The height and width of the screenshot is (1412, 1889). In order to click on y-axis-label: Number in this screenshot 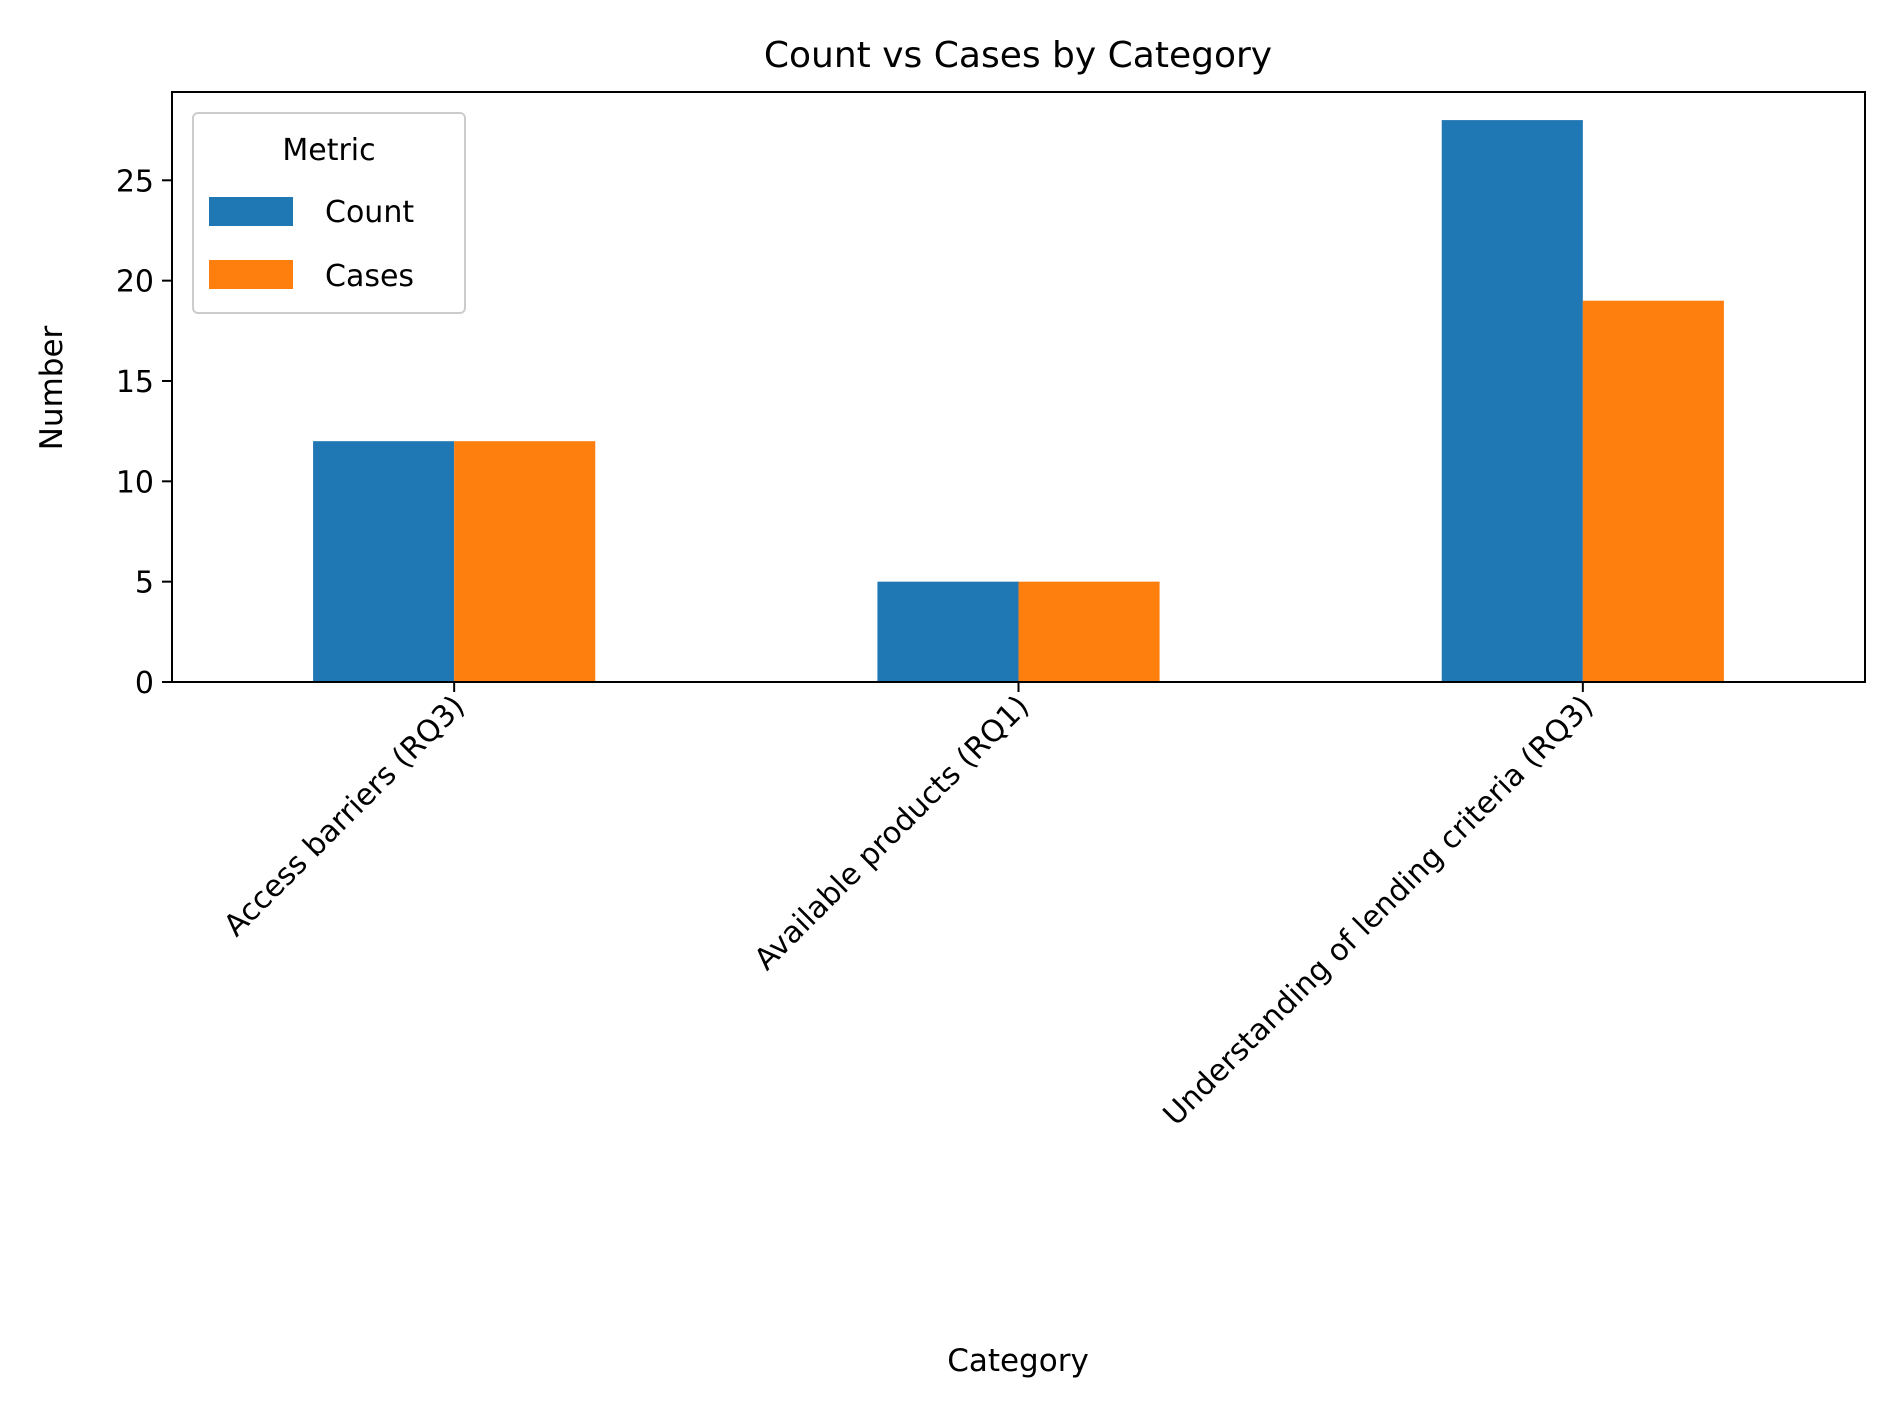, I will do `click(52, 387)`.